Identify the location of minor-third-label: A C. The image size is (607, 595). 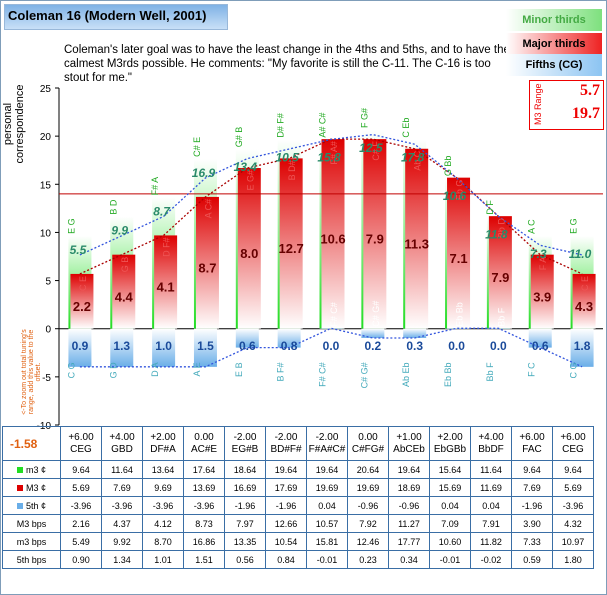
(532, 226).